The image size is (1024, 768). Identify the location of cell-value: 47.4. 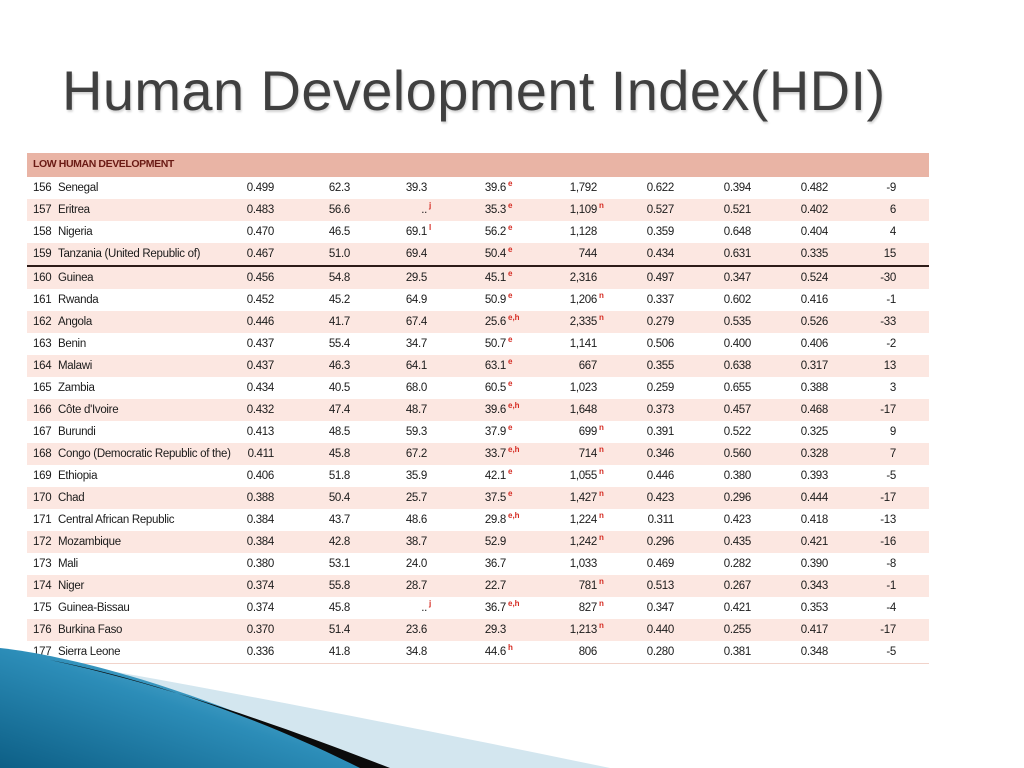
(339, 410).